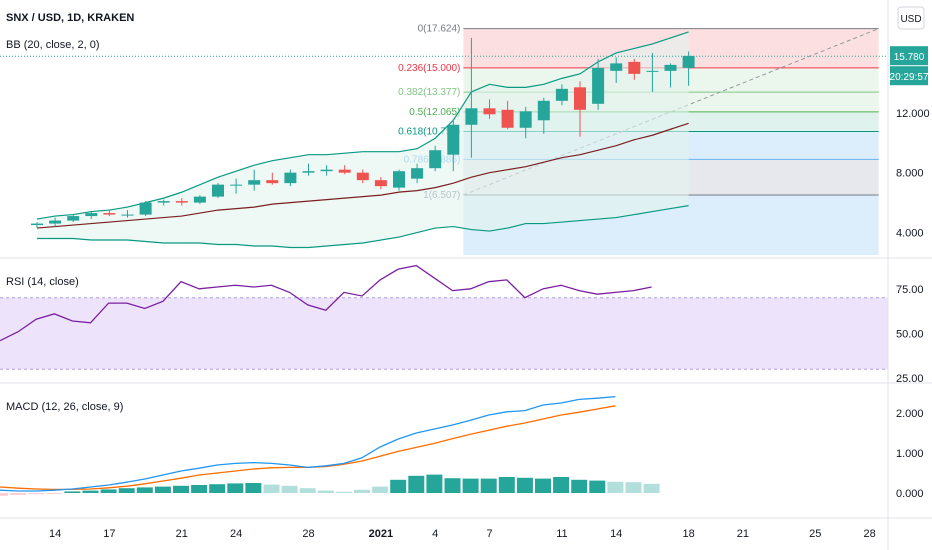 Image resolution: width=932 pixels, height=550 pixels. Describe the element at coordinates (64, 407) in the screenshot. I see `macd-indicator-label: MACD (12, 26, close, 9)` at that location.